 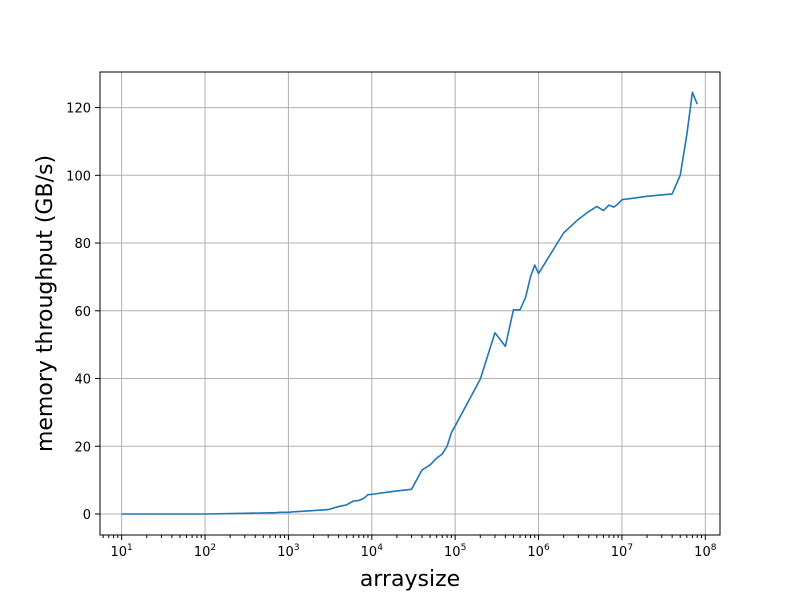 What do you see at coordinates (380, 548) in the screenshot?
I see `x-tick-label-exponent: 4` at bounding box center [380, 548].